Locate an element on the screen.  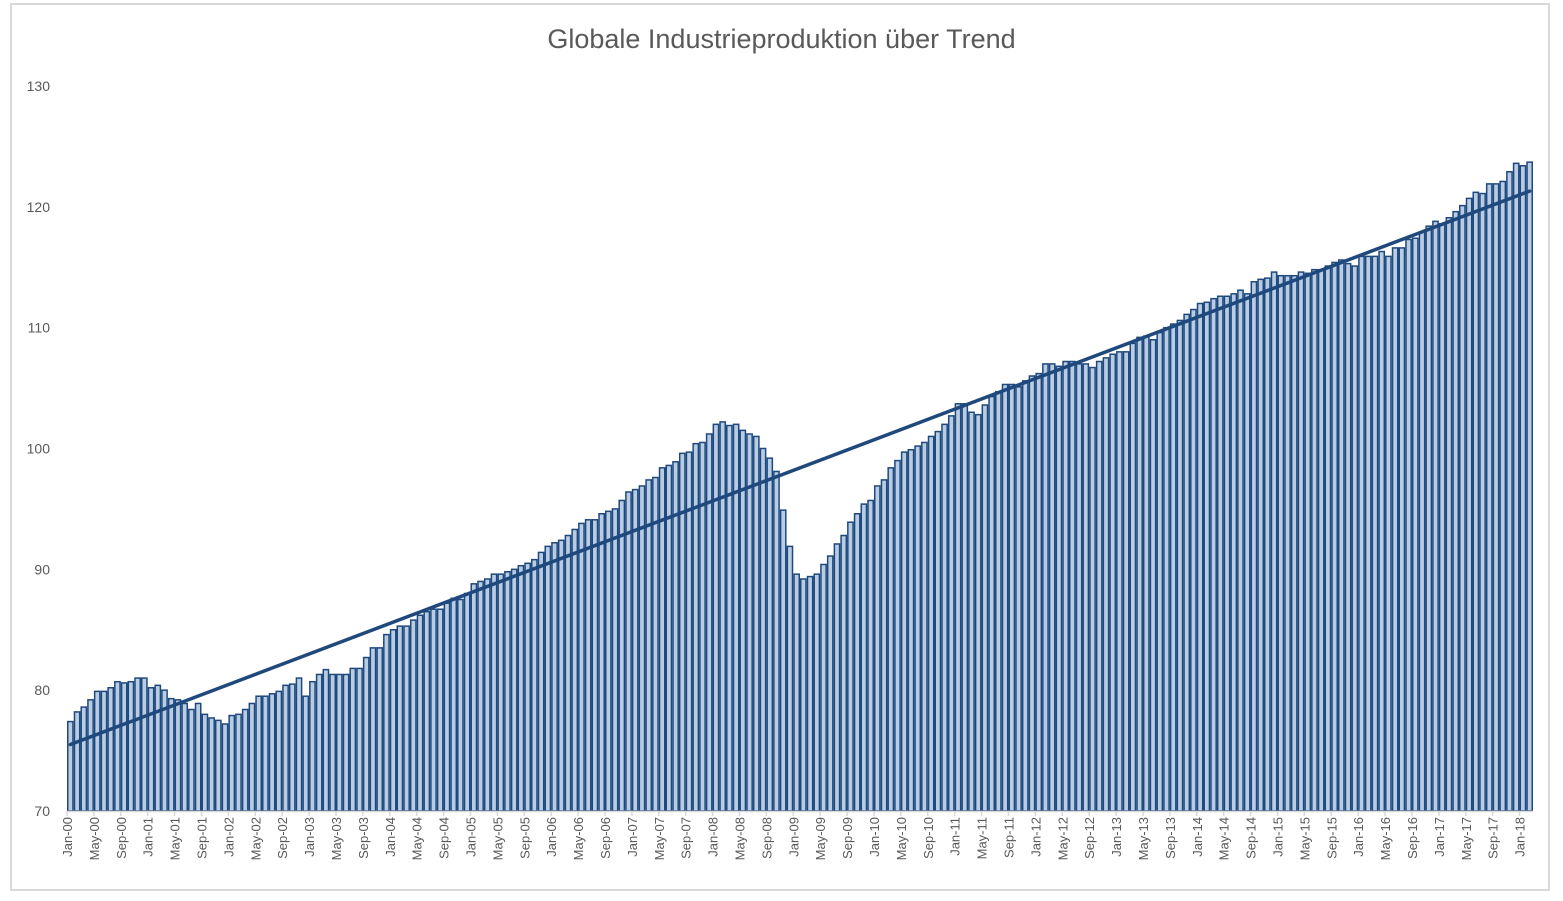
x-tick-label: May-13 is located at coordinates (1143, 838).